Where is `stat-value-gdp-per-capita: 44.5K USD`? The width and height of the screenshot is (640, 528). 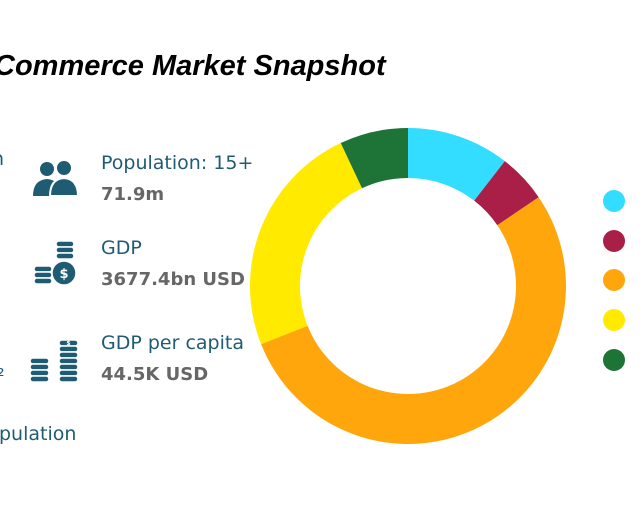 stat-value-gdp-per-capita: 44.5K USD is located at coordinates (155, 374).